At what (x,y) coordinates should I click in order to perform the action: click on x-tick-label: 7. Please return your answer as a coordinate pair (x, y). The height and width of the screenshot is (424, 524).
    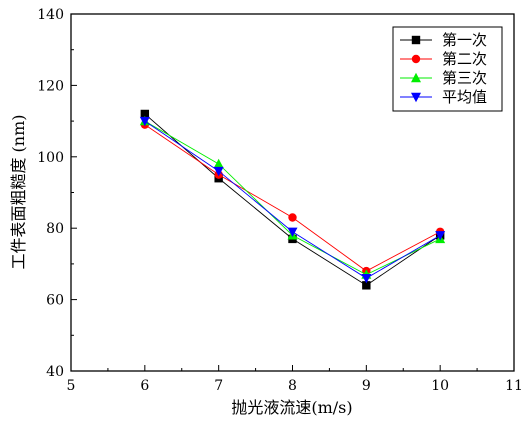
    Looking at the image, I should click on (218, 386).